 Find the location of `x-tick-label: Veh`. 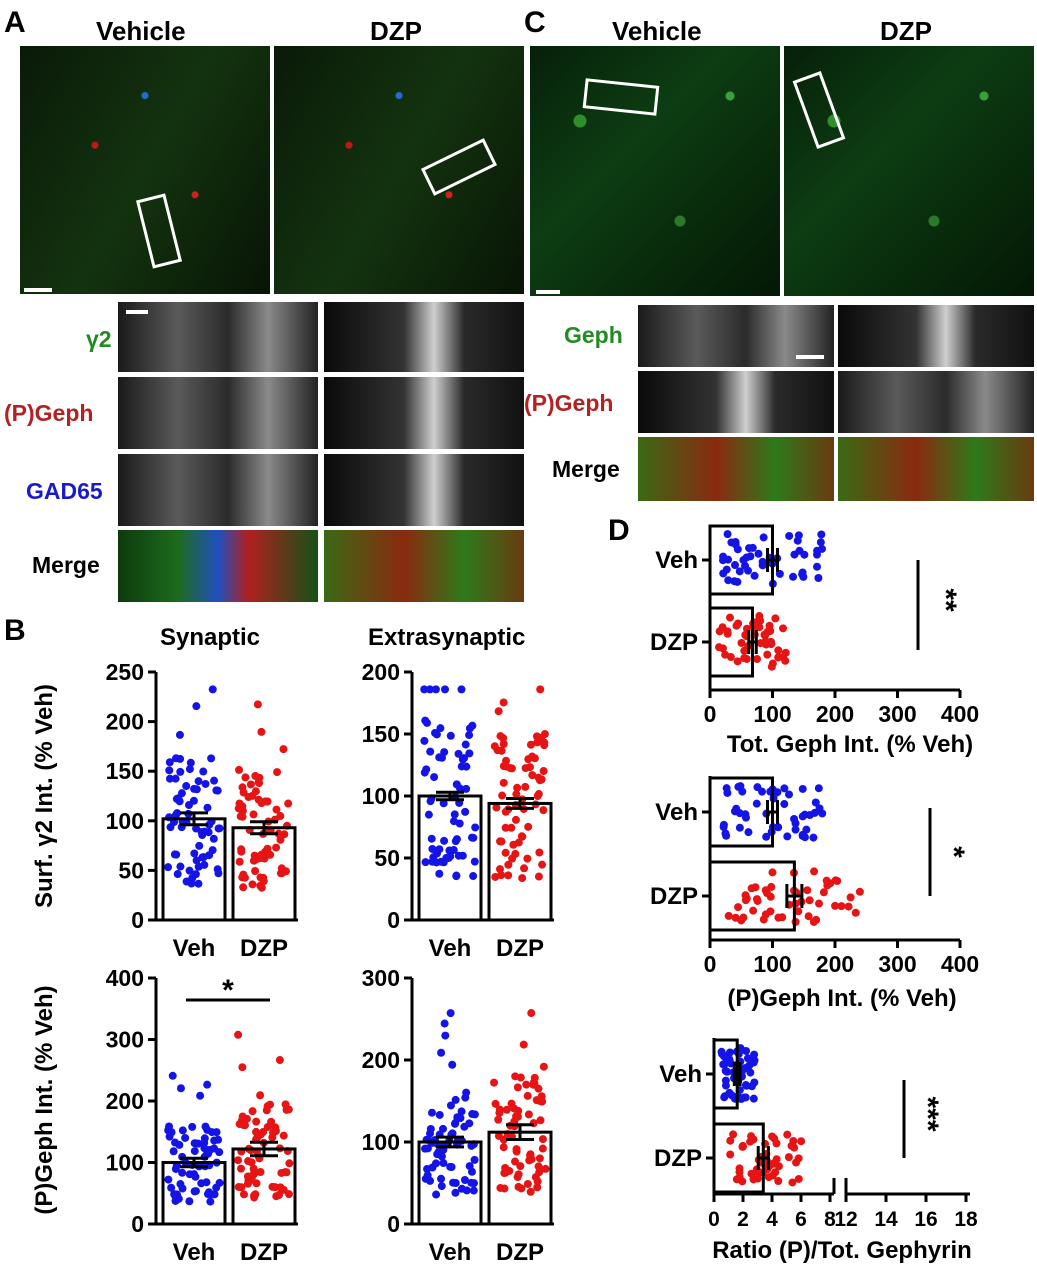

x-tick-label: Veh is located at coordinates (194, 948).